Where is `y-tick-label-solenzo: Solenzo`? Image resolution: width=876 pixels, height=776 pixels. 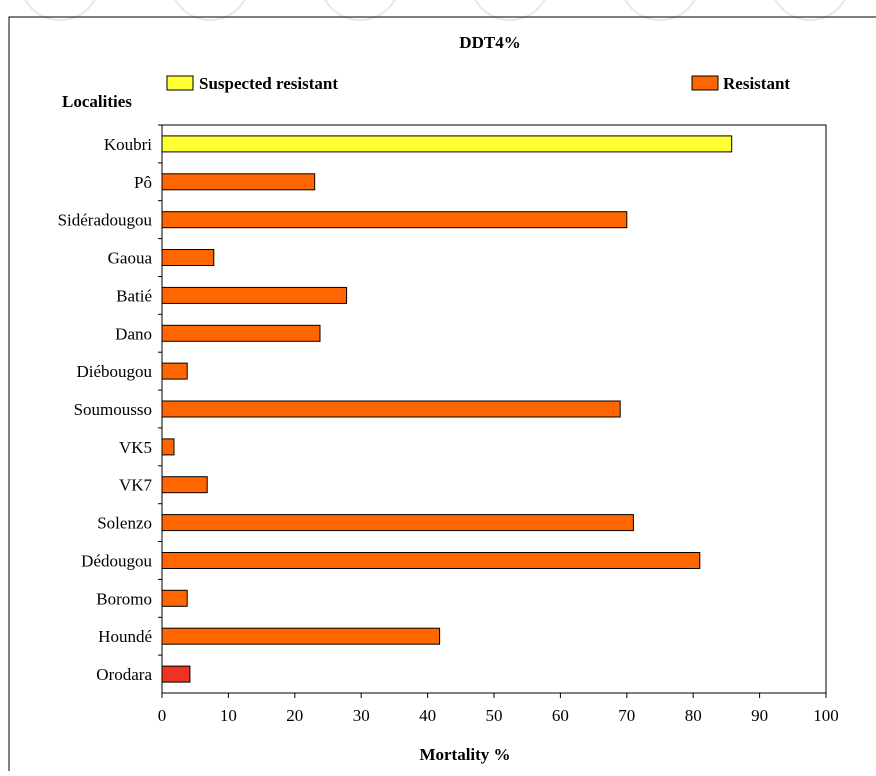 y-tick-label-solenzo: Solenzo is located at coordinates (124, 523).